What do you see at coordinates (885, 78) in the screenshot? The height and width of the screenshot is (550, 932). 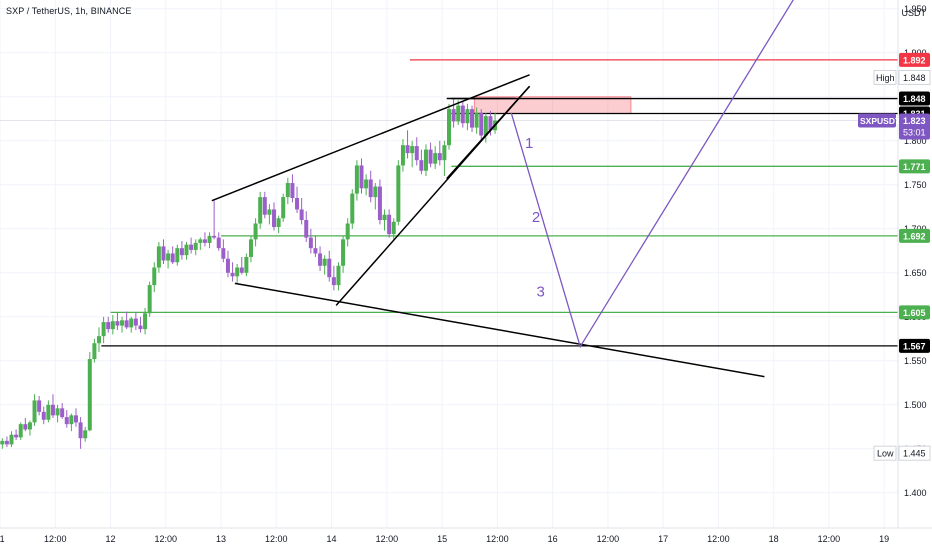 I see `high-label-text: High` at bounding box center [885, 78].